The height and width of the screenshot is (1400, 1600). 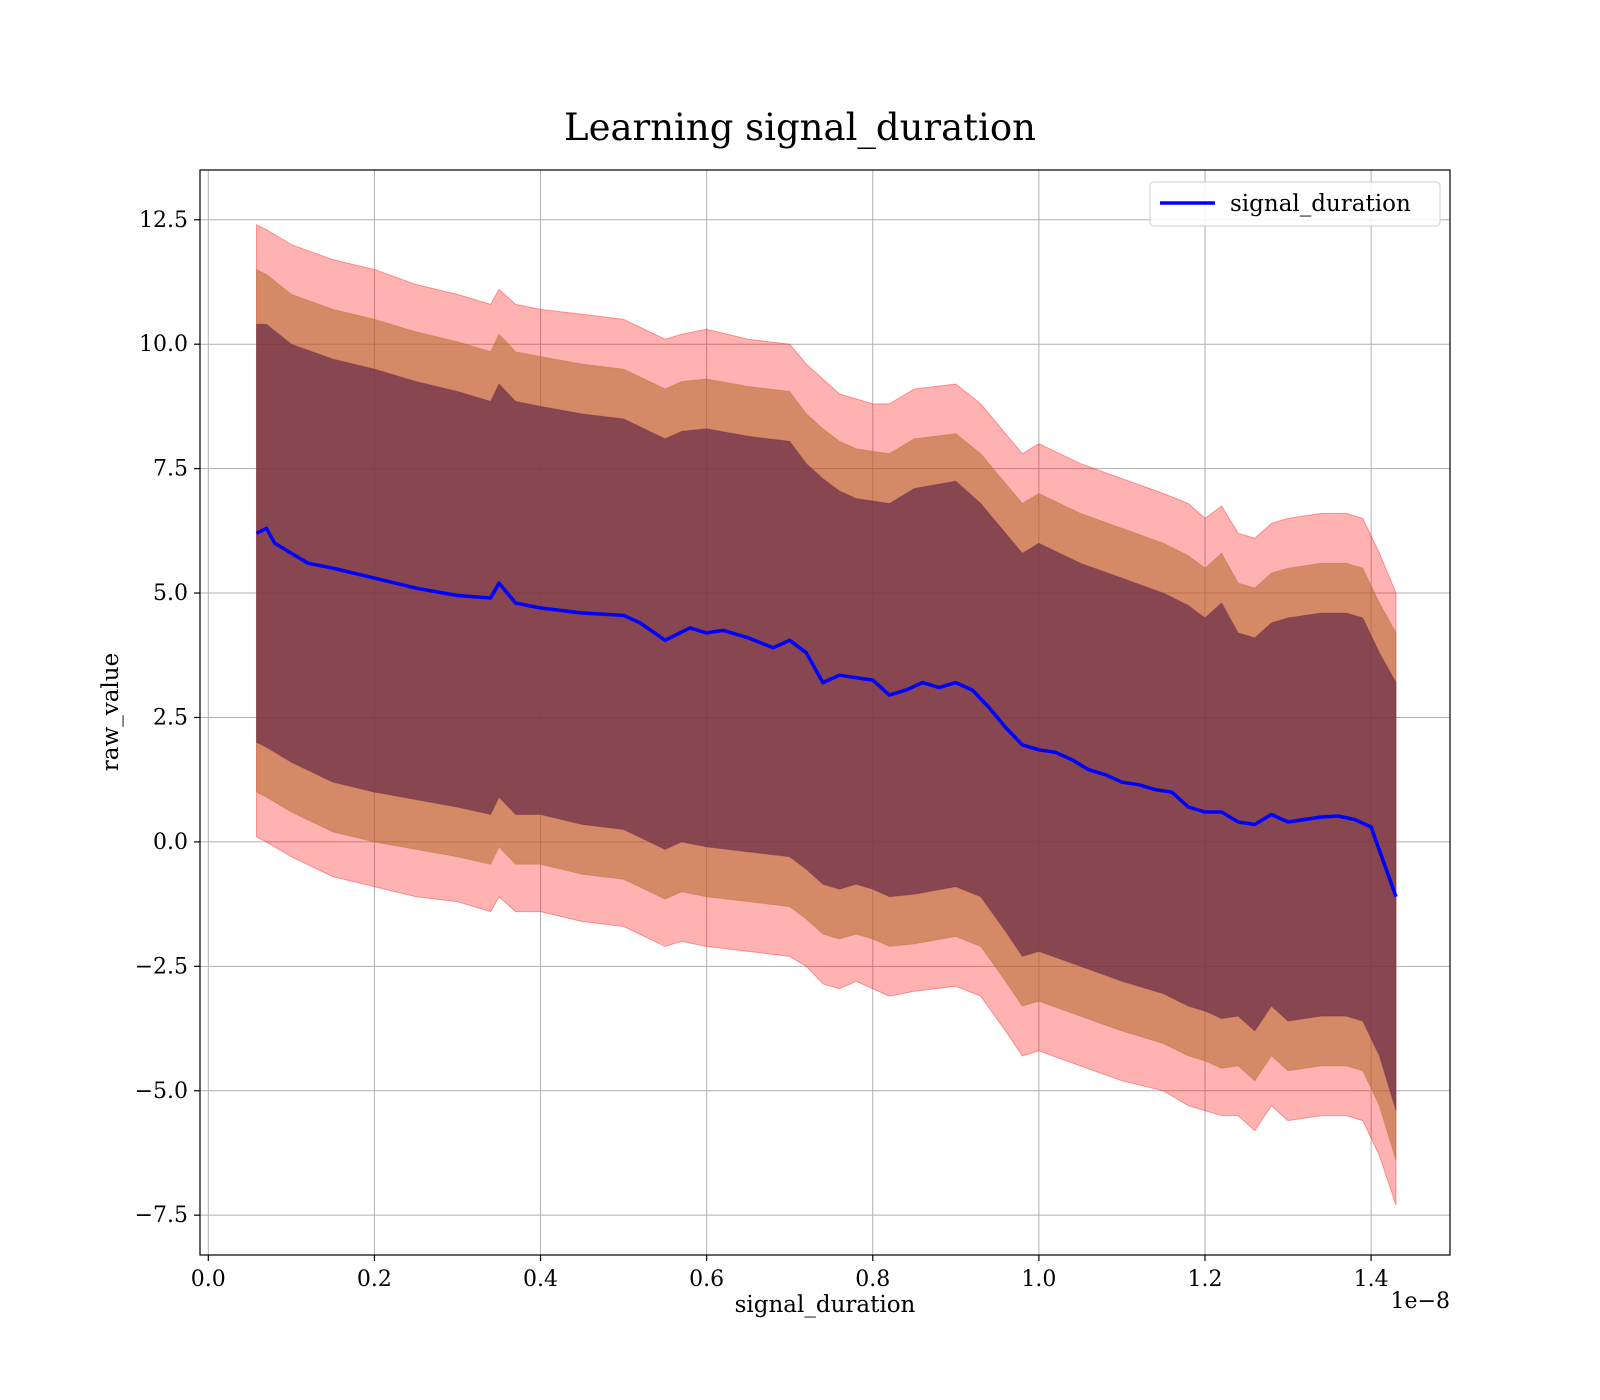 I want to click on y-tick-label: 7.5, so click(x=170, y=469).